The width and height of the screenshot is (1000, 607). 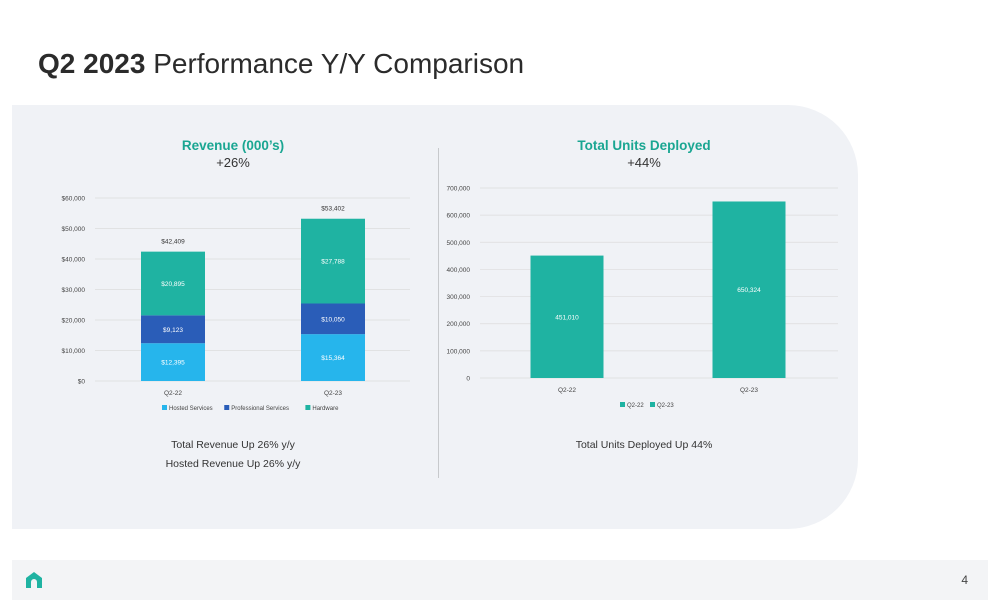 What do you see at coordinates (333, 209) in the screenshot?
I see `revenue-total-label: $53,402` at bounding box center [333, 209].